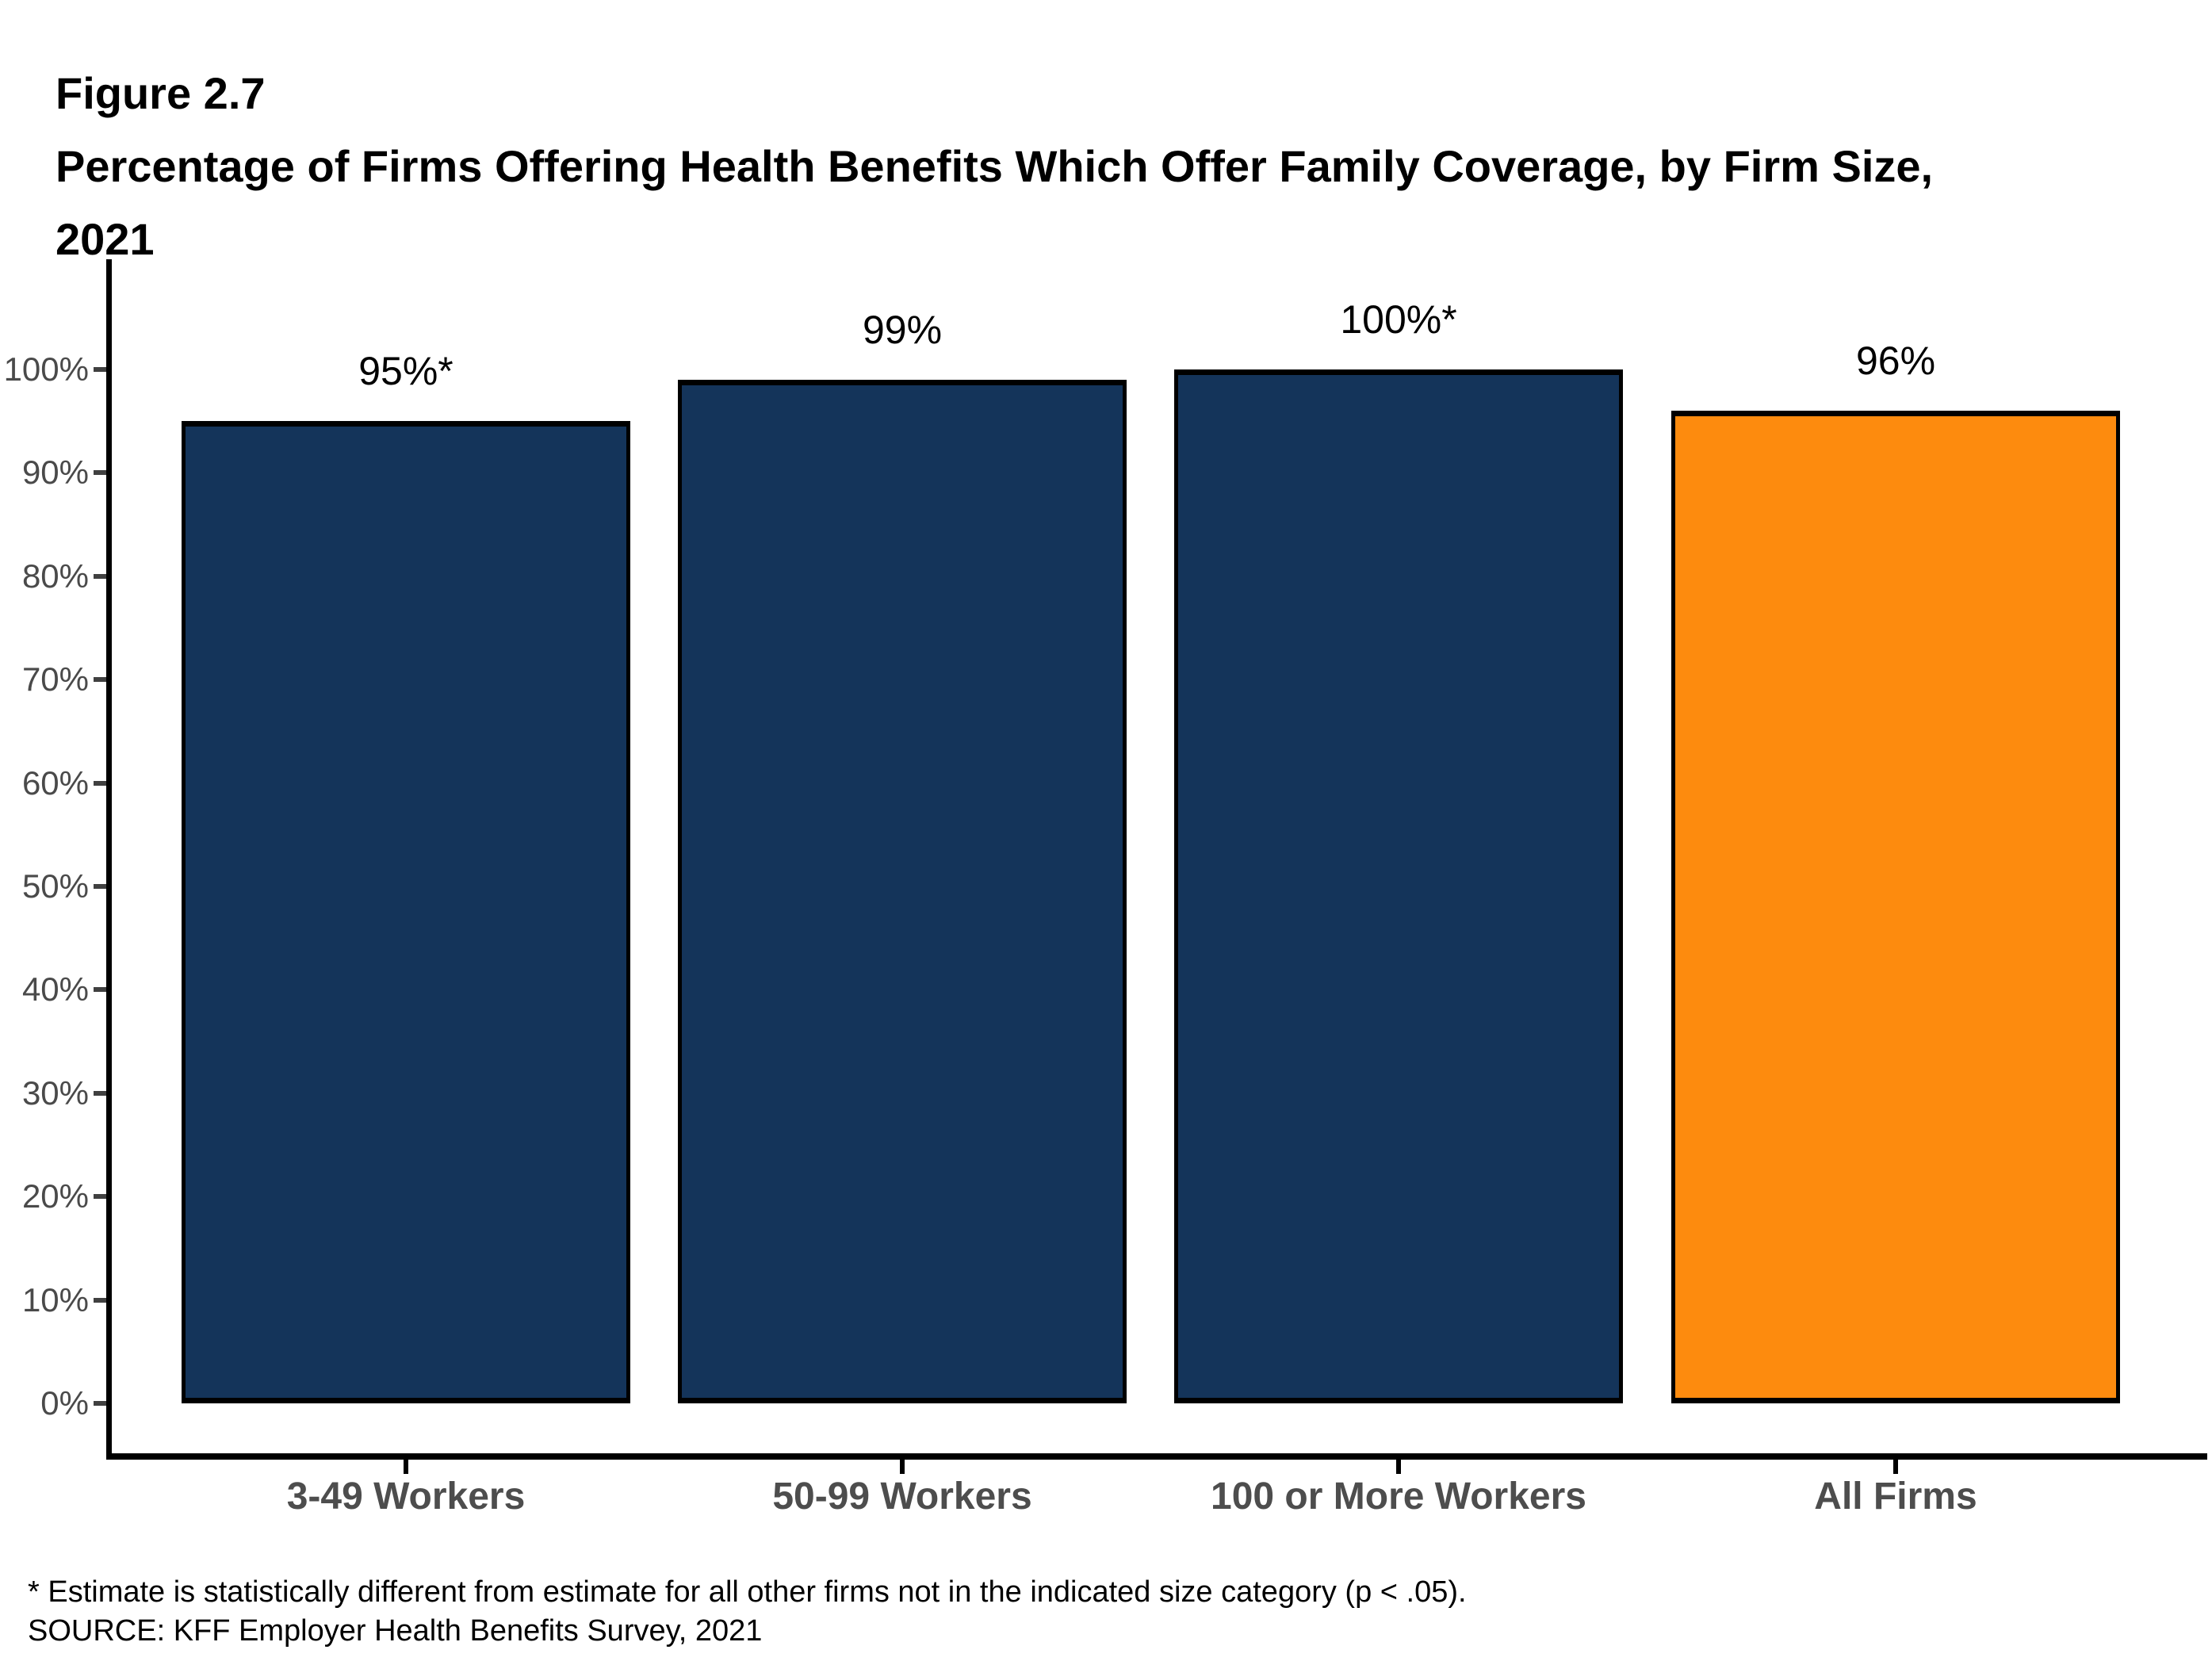 This screenshot has height=1665, width=2212. What do you see at coordinates (902, 1467) in the screenshot?
I see `x-tick-mark-50-99-workers` at bounding box center [902, 1467].